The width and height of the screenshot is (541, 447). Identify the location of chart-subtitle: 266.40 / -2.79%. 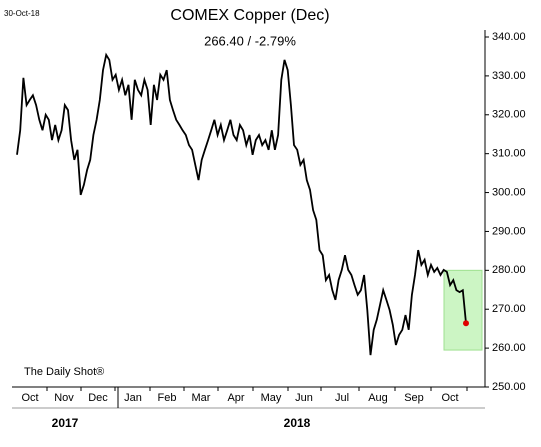
(250, 40).